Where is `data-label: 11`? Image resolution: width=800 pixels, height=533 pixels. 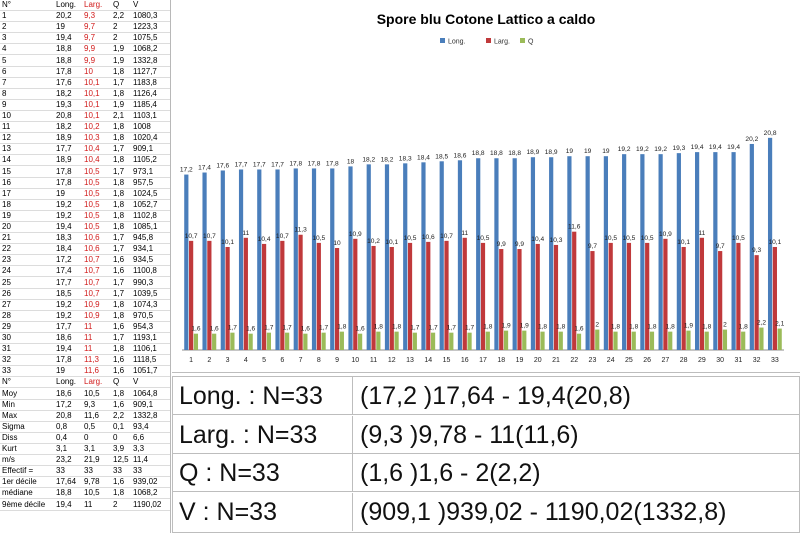
data-label: 11 is located at coordinates (701, 233).